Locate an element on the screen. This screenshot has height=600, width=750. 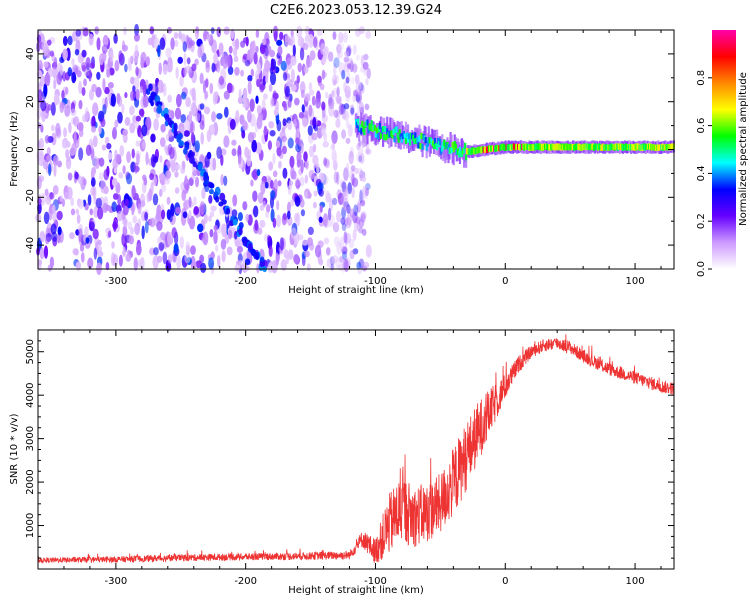
y-tick-label: 1000 is located at coordinates (30, 525).